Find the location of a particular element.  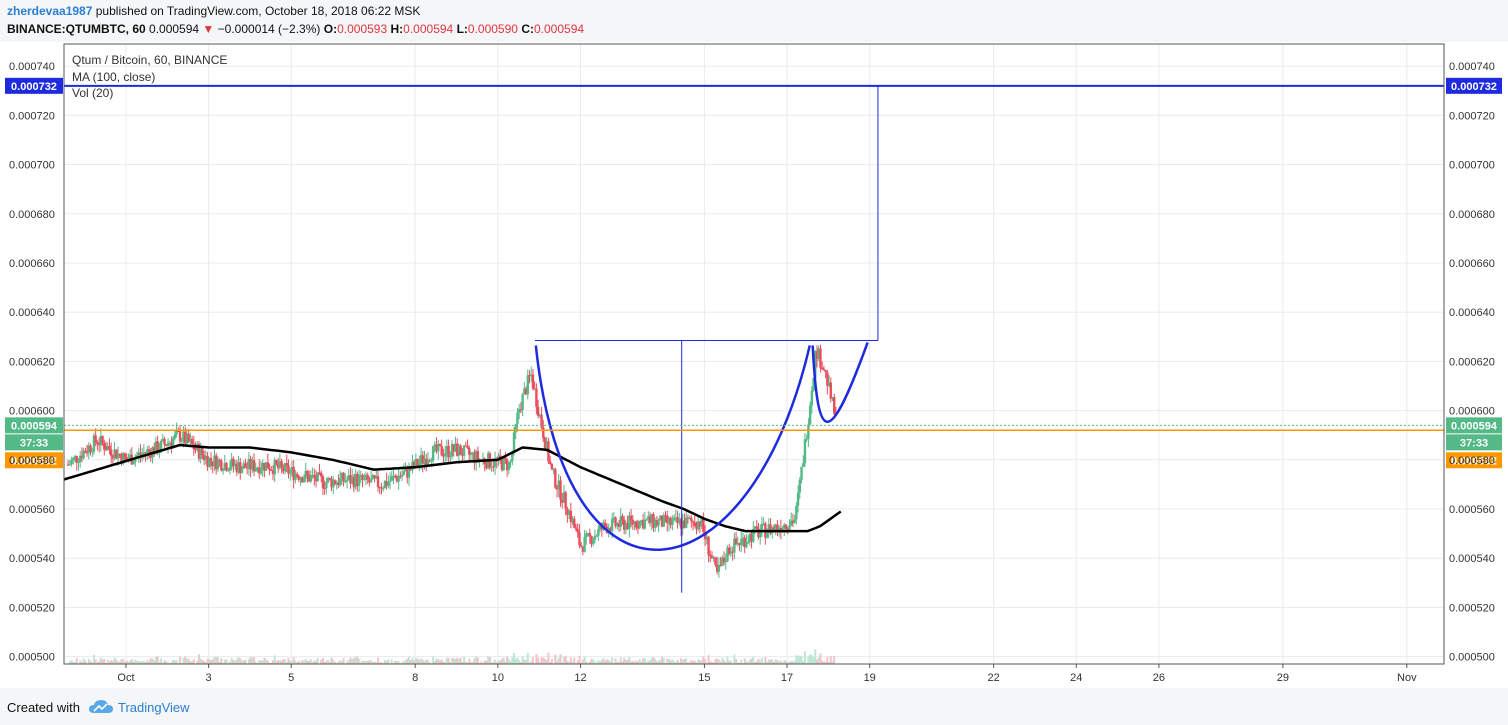

author-link: zherdevaa1987 is located at coordinates (50, 11).